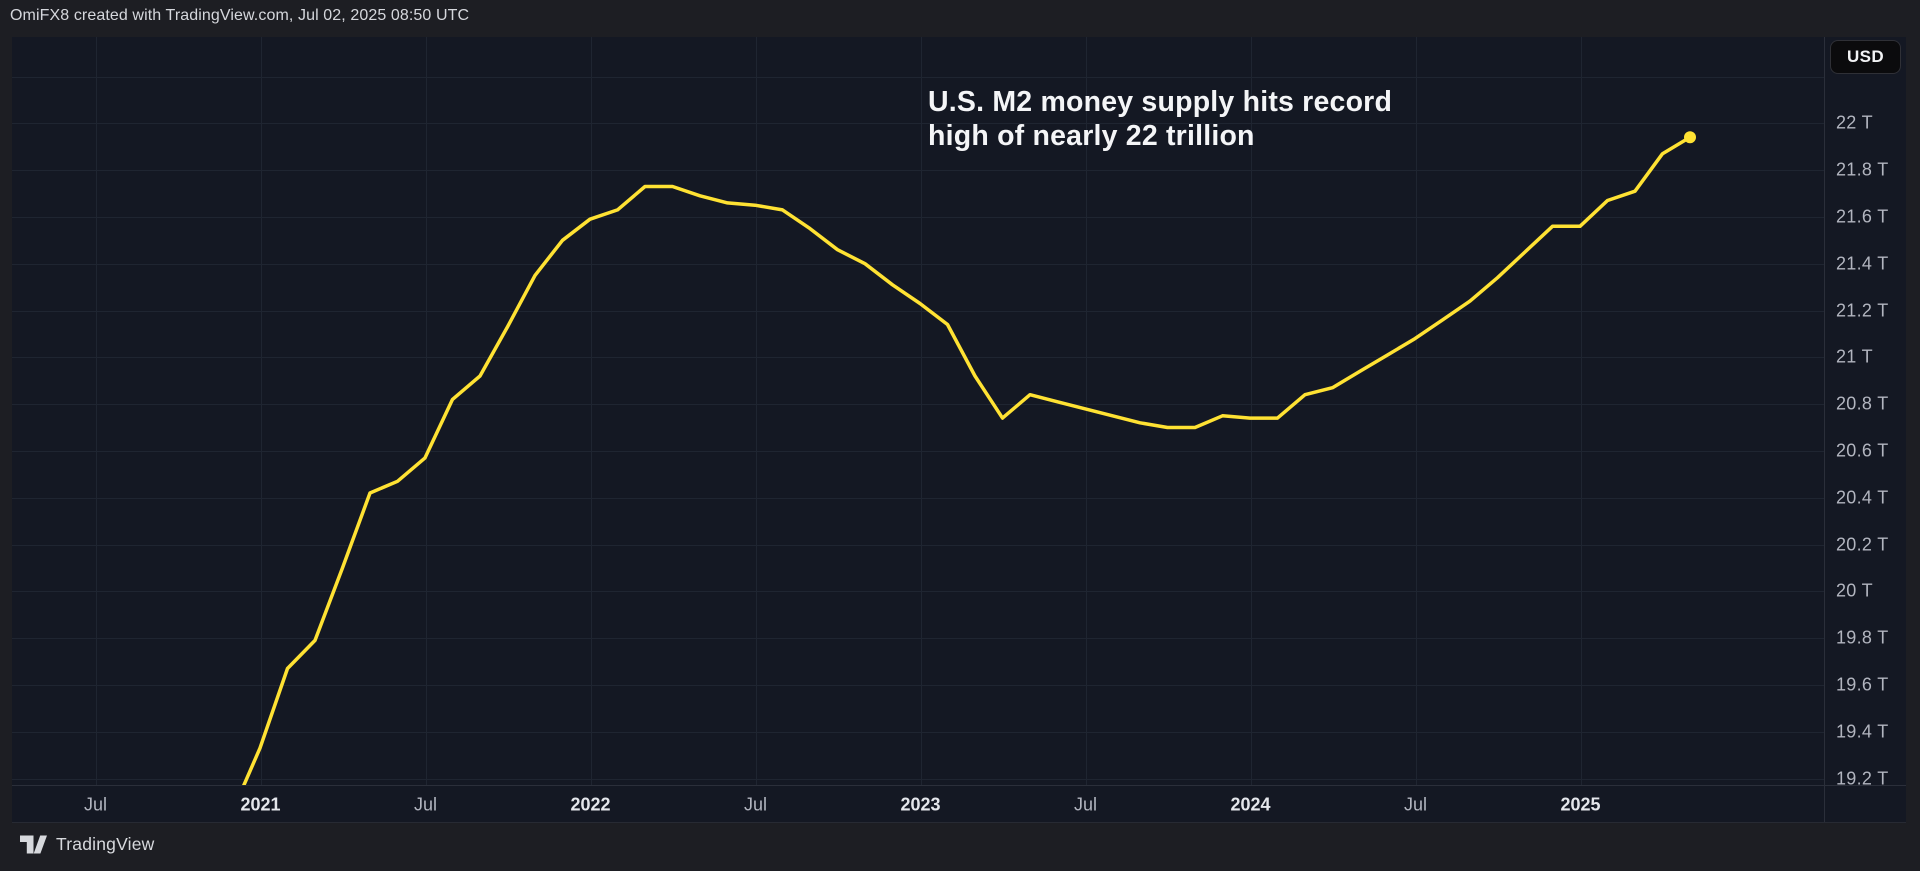 This screenshot has width=1920, height=871. What do you see at coordinates (1580, 804) in the screenshot?
I see `time-axis-label: 2025` at bounding box center [1580, 804].